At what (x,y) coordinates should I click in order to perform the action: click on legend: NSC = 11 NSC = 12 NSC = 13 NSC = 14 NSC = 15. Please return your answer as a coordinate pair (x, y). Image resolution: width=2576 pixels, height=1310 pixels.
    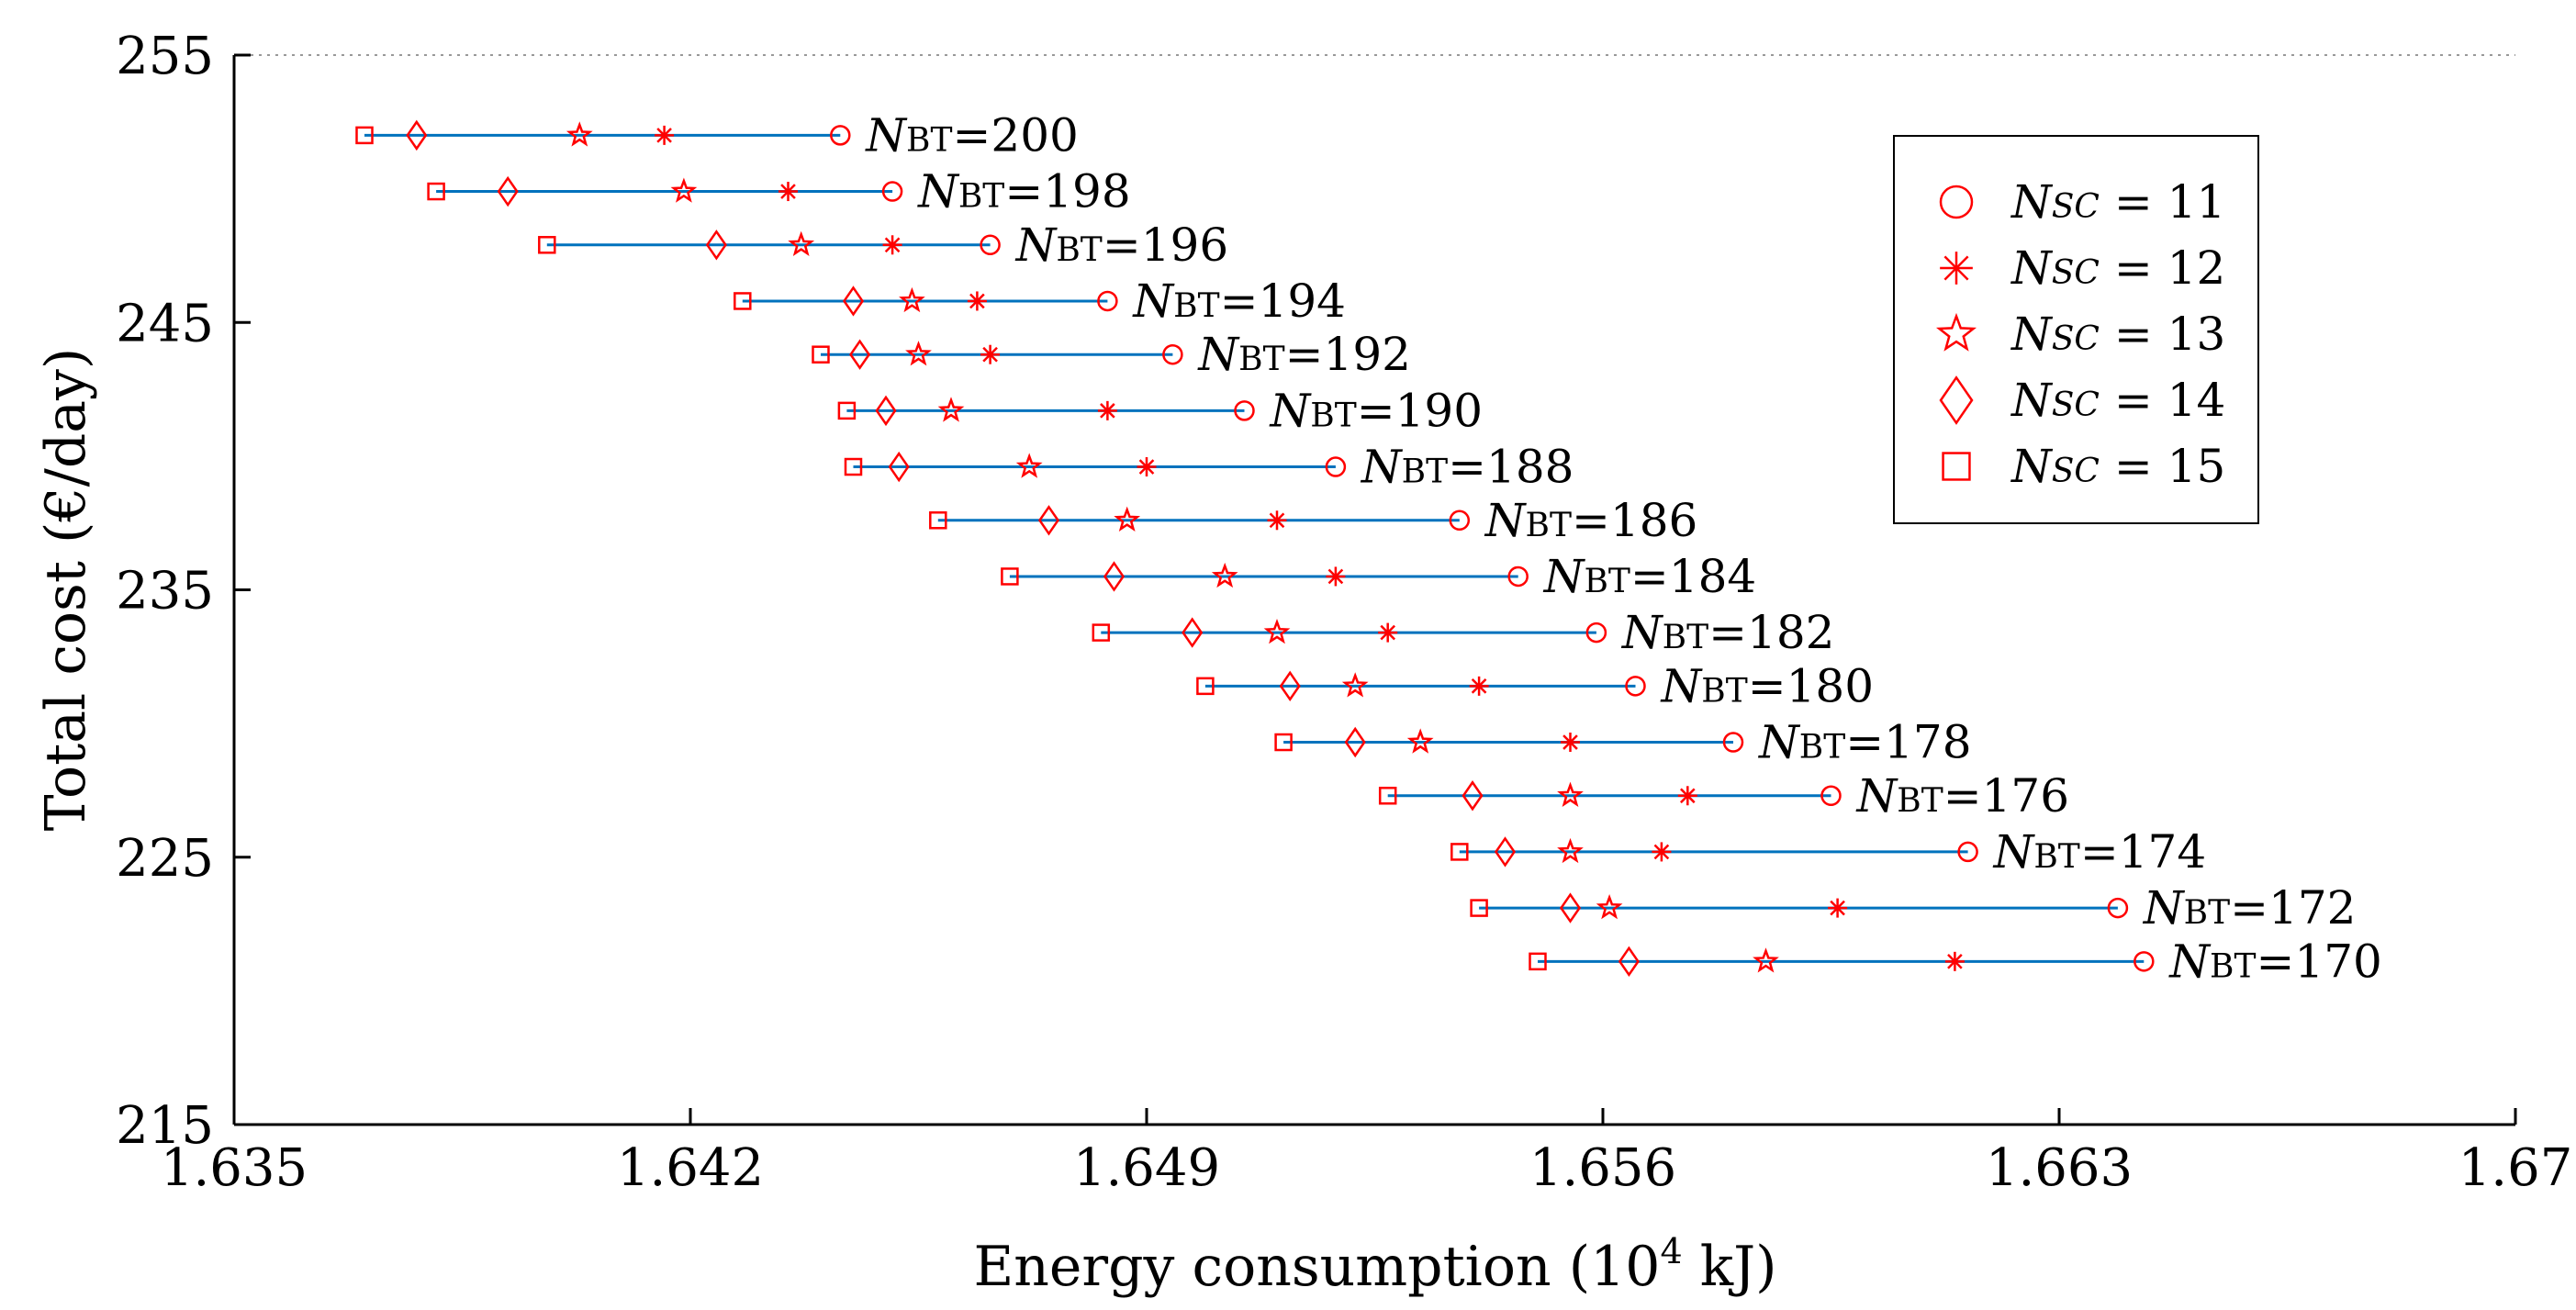
    Looking at the image, I should click on (2076, 329).